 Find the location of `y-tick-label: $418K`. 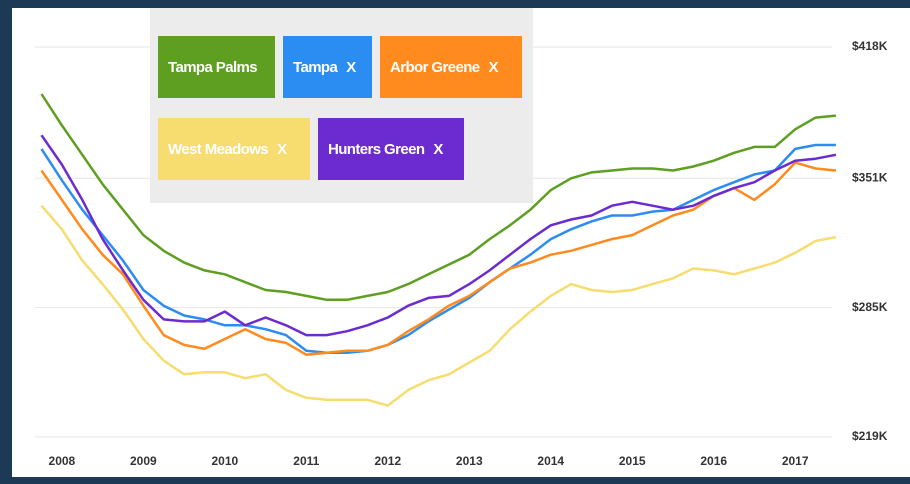

y-tick-label: $418K is located at coordinates (870, 46).